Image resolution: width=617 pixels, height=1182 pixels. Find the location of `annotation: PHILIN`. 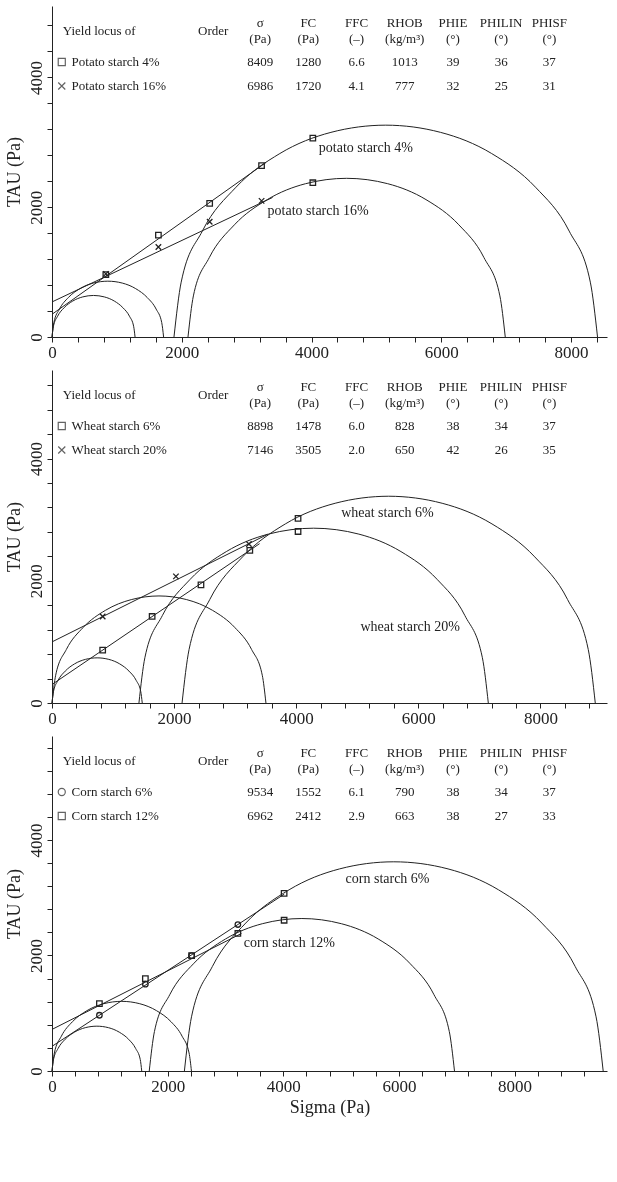

annotation: PHILIN is located at coordinates (501, 22).